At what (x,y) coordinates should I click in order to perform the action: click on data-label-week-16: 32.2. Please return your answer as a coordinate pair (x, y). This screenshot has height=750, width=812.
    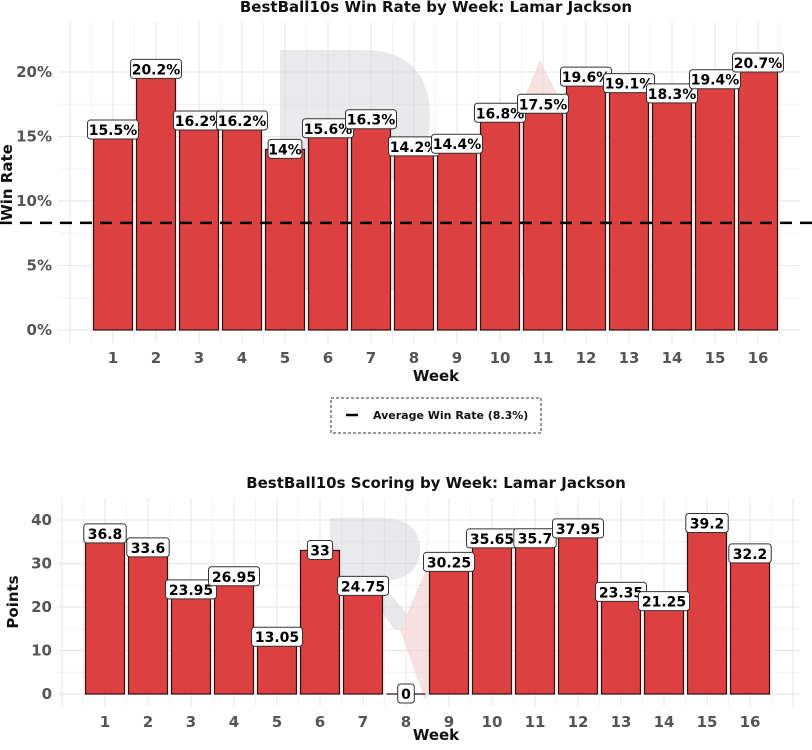
    Looking at the image, I should click on (750, 553).